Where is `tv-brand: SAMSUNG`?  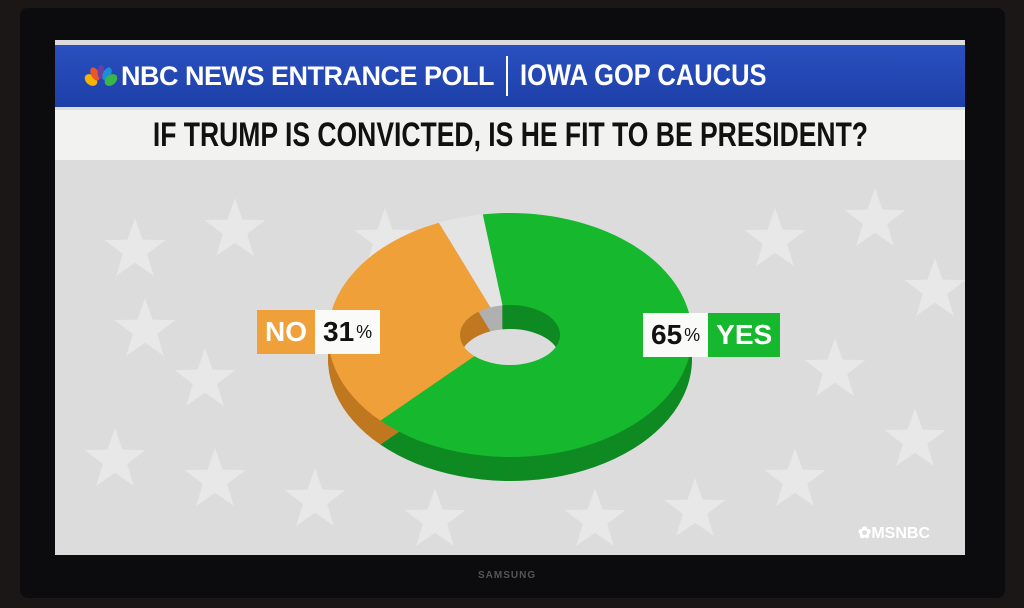
tv-brand: SAMSUNG is located at coordinates (507, 575).